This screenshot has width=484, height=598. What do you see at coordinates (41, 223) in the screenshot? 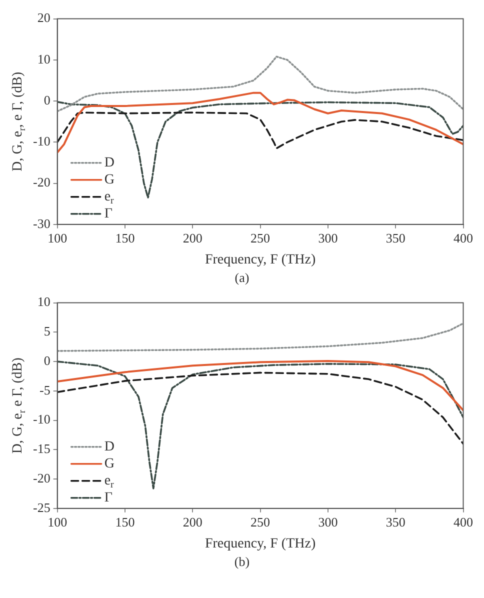
I see `y-tick-label: -30` at bounding box center [41, 223].